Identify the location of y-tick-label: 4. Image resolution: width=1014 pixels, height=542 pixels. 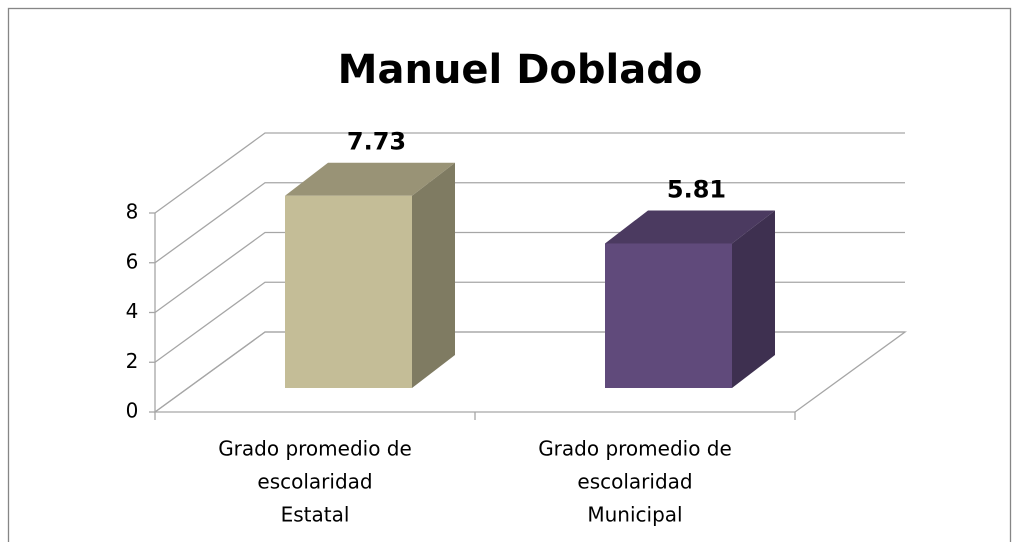
(132, 311).